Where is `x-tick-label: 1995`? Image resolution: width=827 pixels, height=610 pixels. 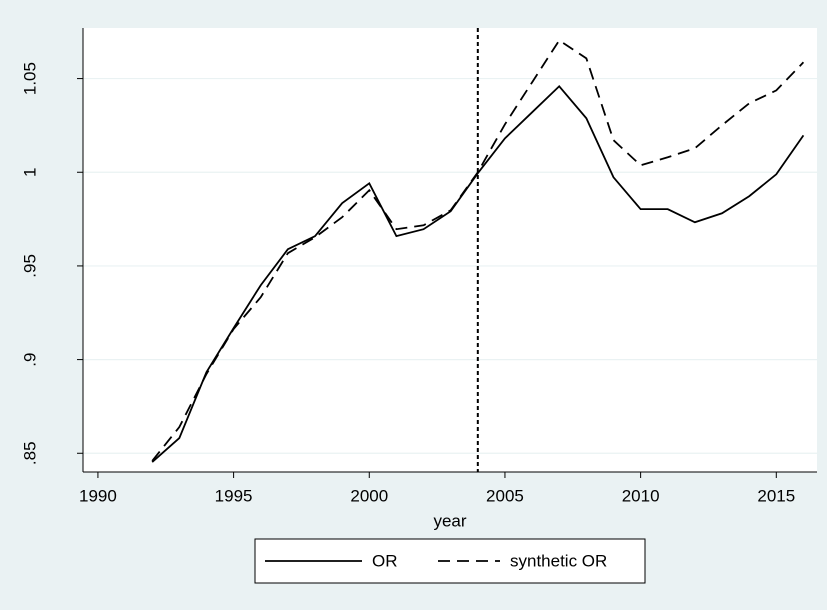
x-tick-label: 1995 is located at coordinates (234, 495).